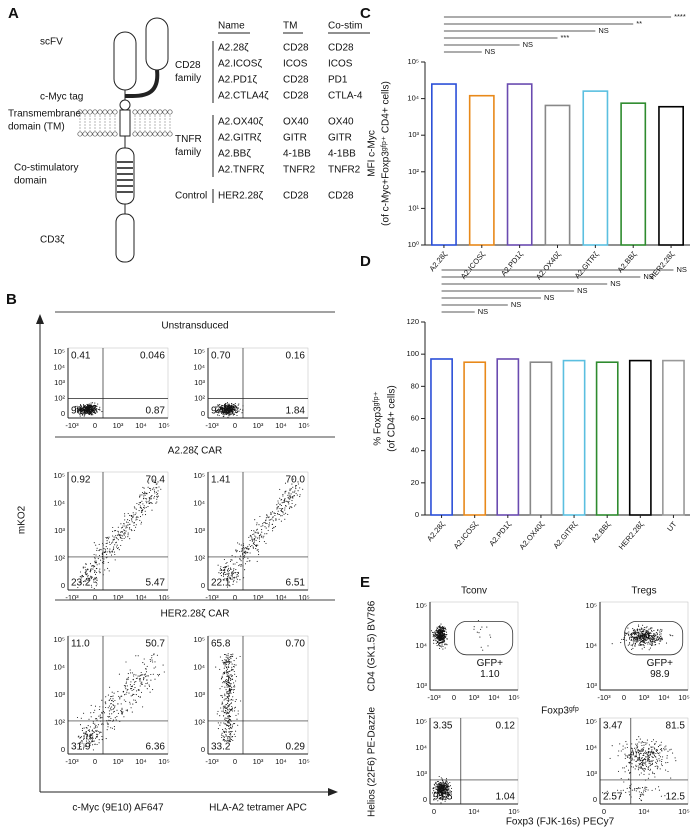 This screenshot has height=829, width=700. What do you see at coordinates (88, 409) in the screenshot?
I see `dot-cloud` at bounding box center [88, 409].